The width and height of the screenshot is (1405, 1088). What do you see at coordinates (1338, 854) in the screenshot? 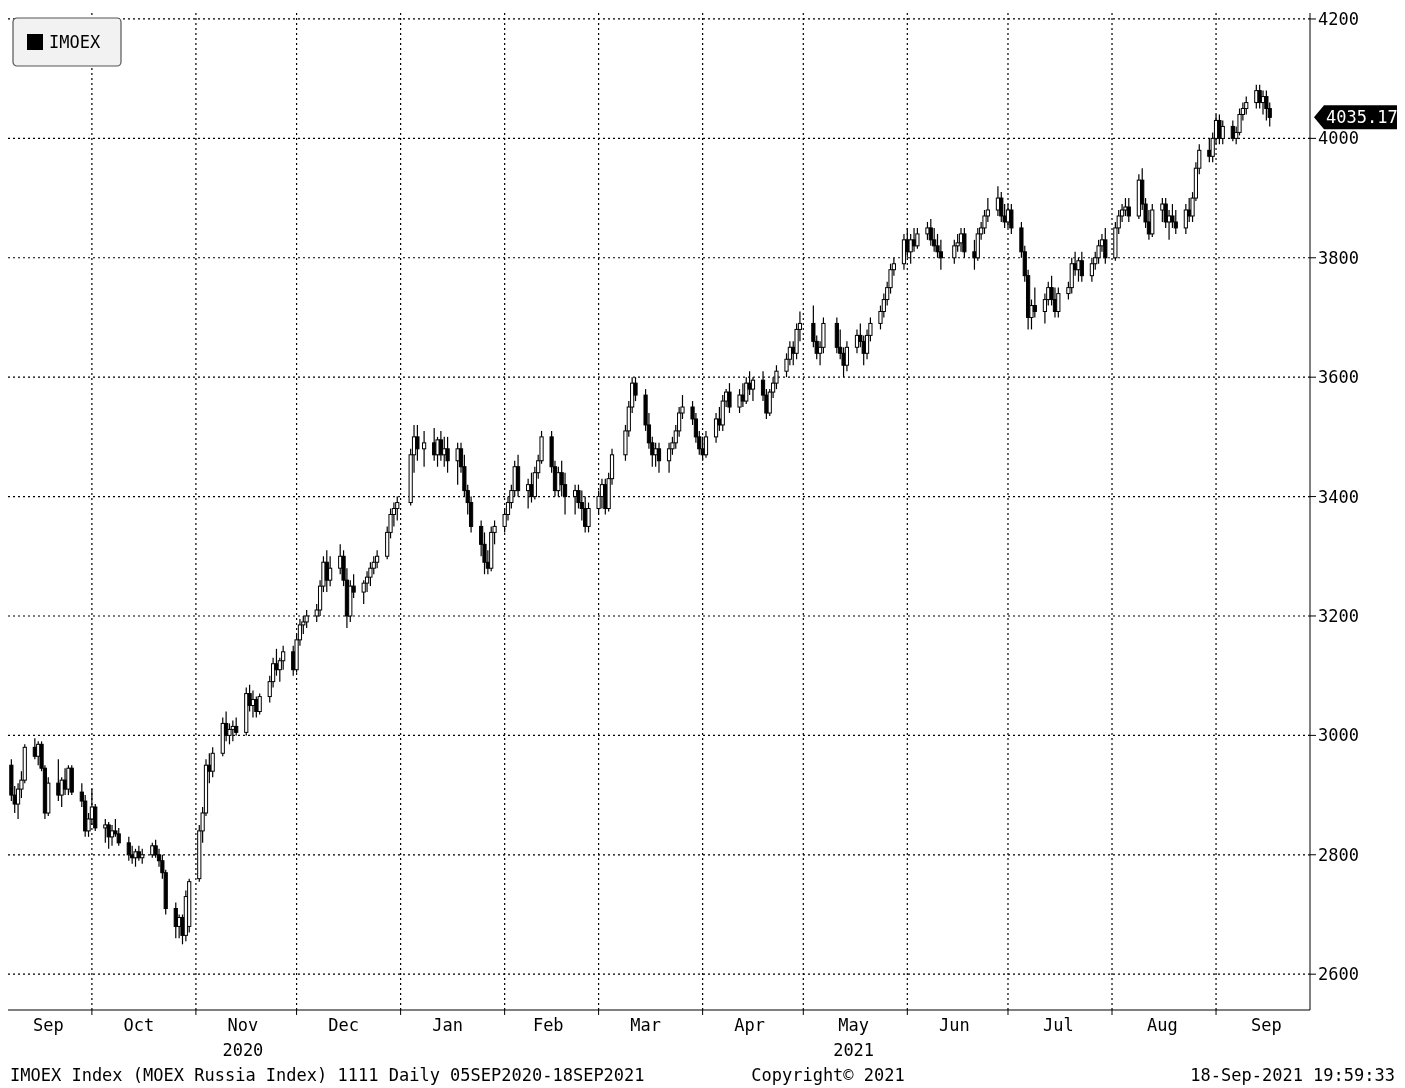
I see `y-tick-label: 2800` at bounding box center [1338, 854].